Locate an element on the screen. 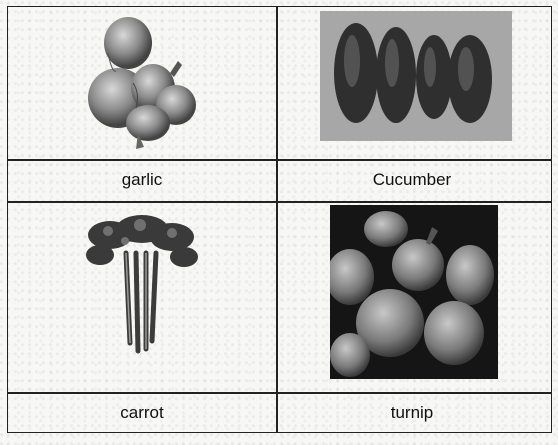  garlic-image is located at coordinates (143, 83).